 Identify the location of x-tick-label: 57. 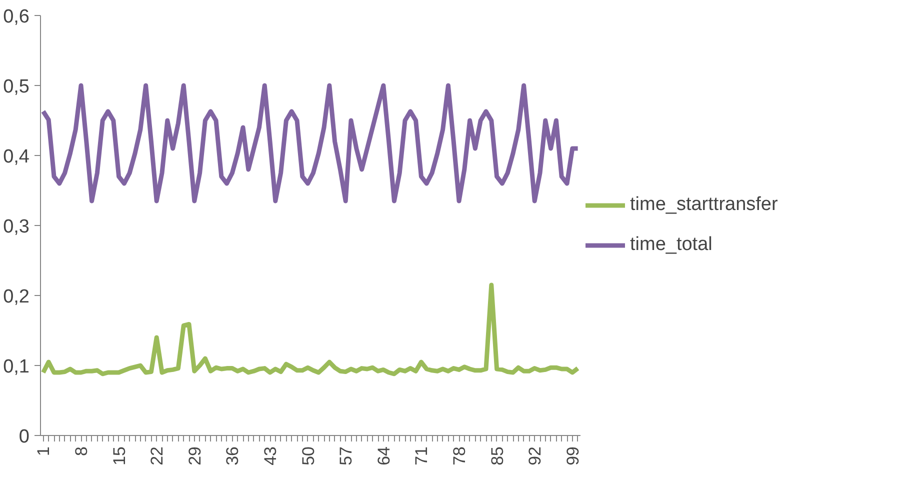
(346, 456).